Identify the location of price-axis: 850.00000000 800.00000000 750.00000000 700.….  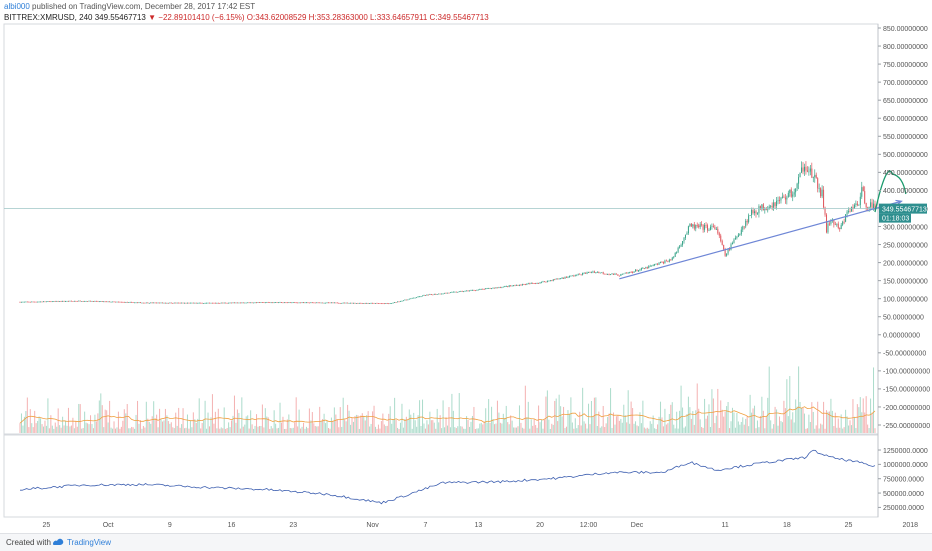
(904, 228).